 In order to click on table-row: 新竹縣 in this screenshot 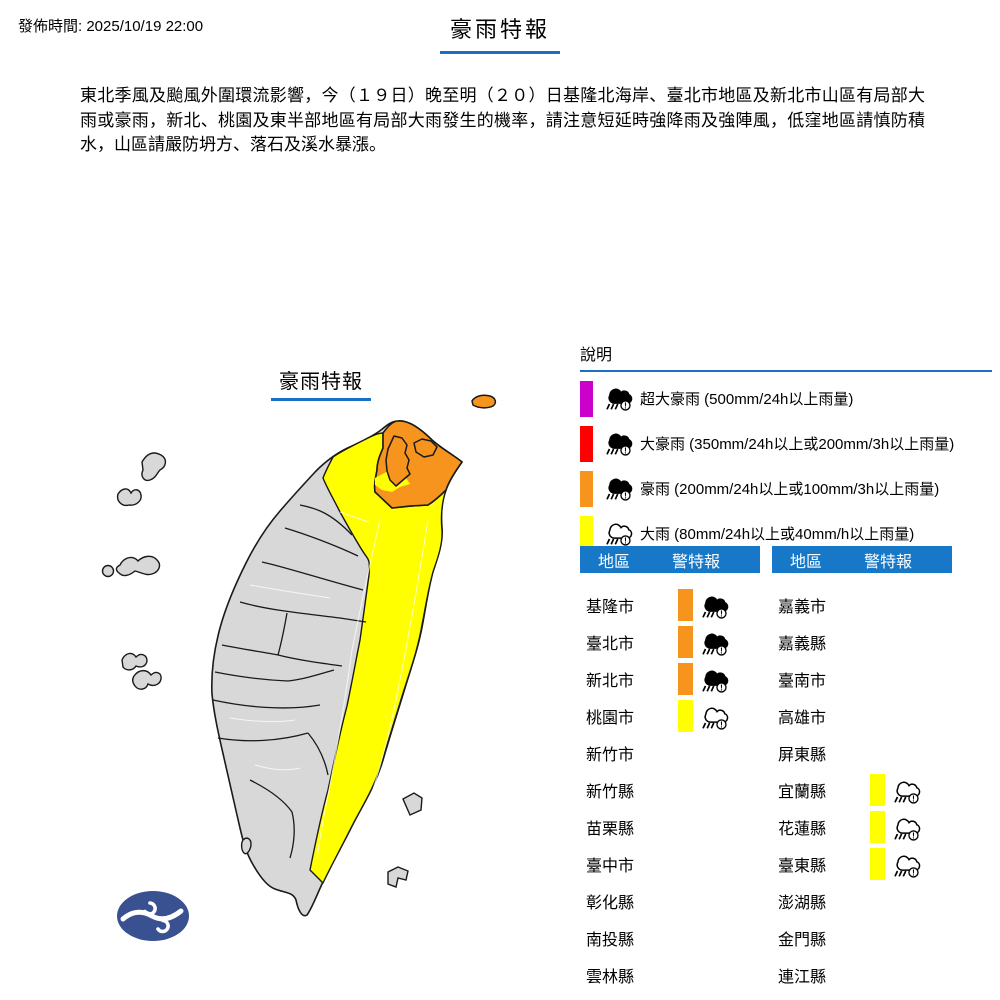, I will do `click(670, 789)`.